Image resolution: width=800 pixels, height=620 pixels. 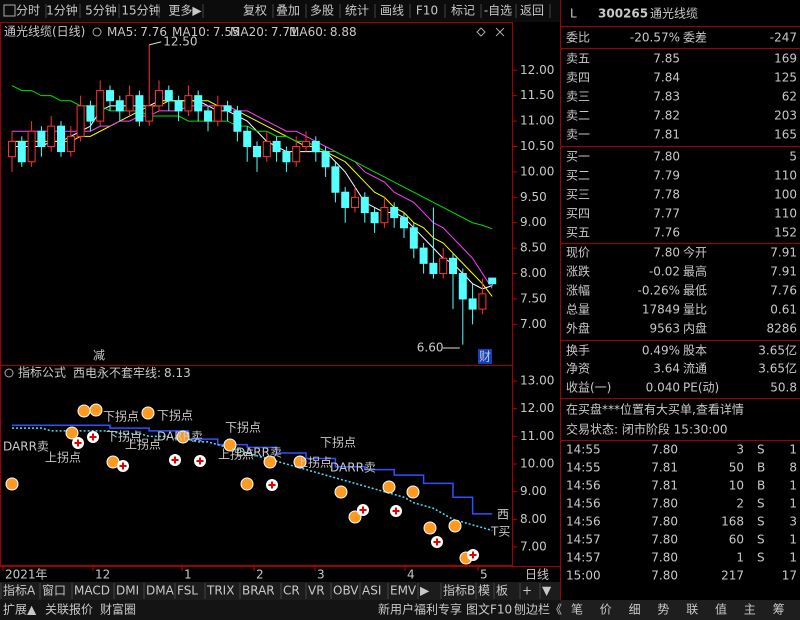 What do you see at coordinates (779, 610) in the screenshot?
I see `quote-tab: 筹` at bounding box center [779, 610].